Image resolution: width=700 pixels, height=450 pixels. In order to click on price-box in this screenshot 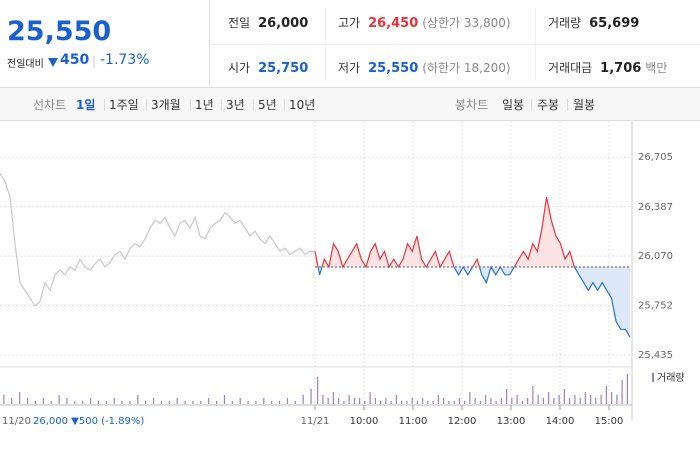, I will do `click(105, 44)`.